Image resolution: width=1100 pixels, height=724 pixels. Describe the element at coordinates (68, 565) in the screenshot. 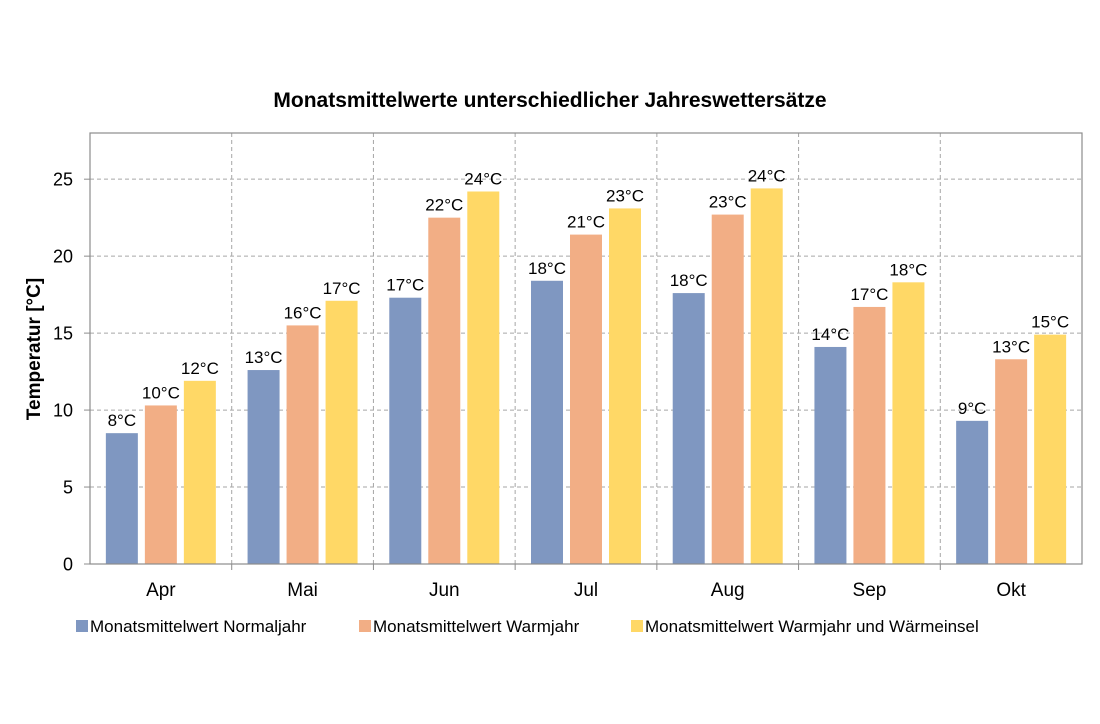

I see `y-tick-label: 0` at that location.